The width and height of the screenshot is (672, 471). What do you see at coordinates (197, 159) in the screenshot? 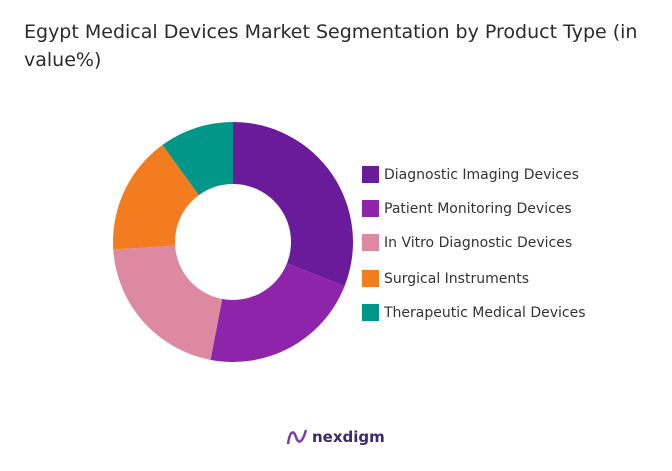
I see `donut-slice-therapeutic-medical-devices` at bounding box center [197, 159].